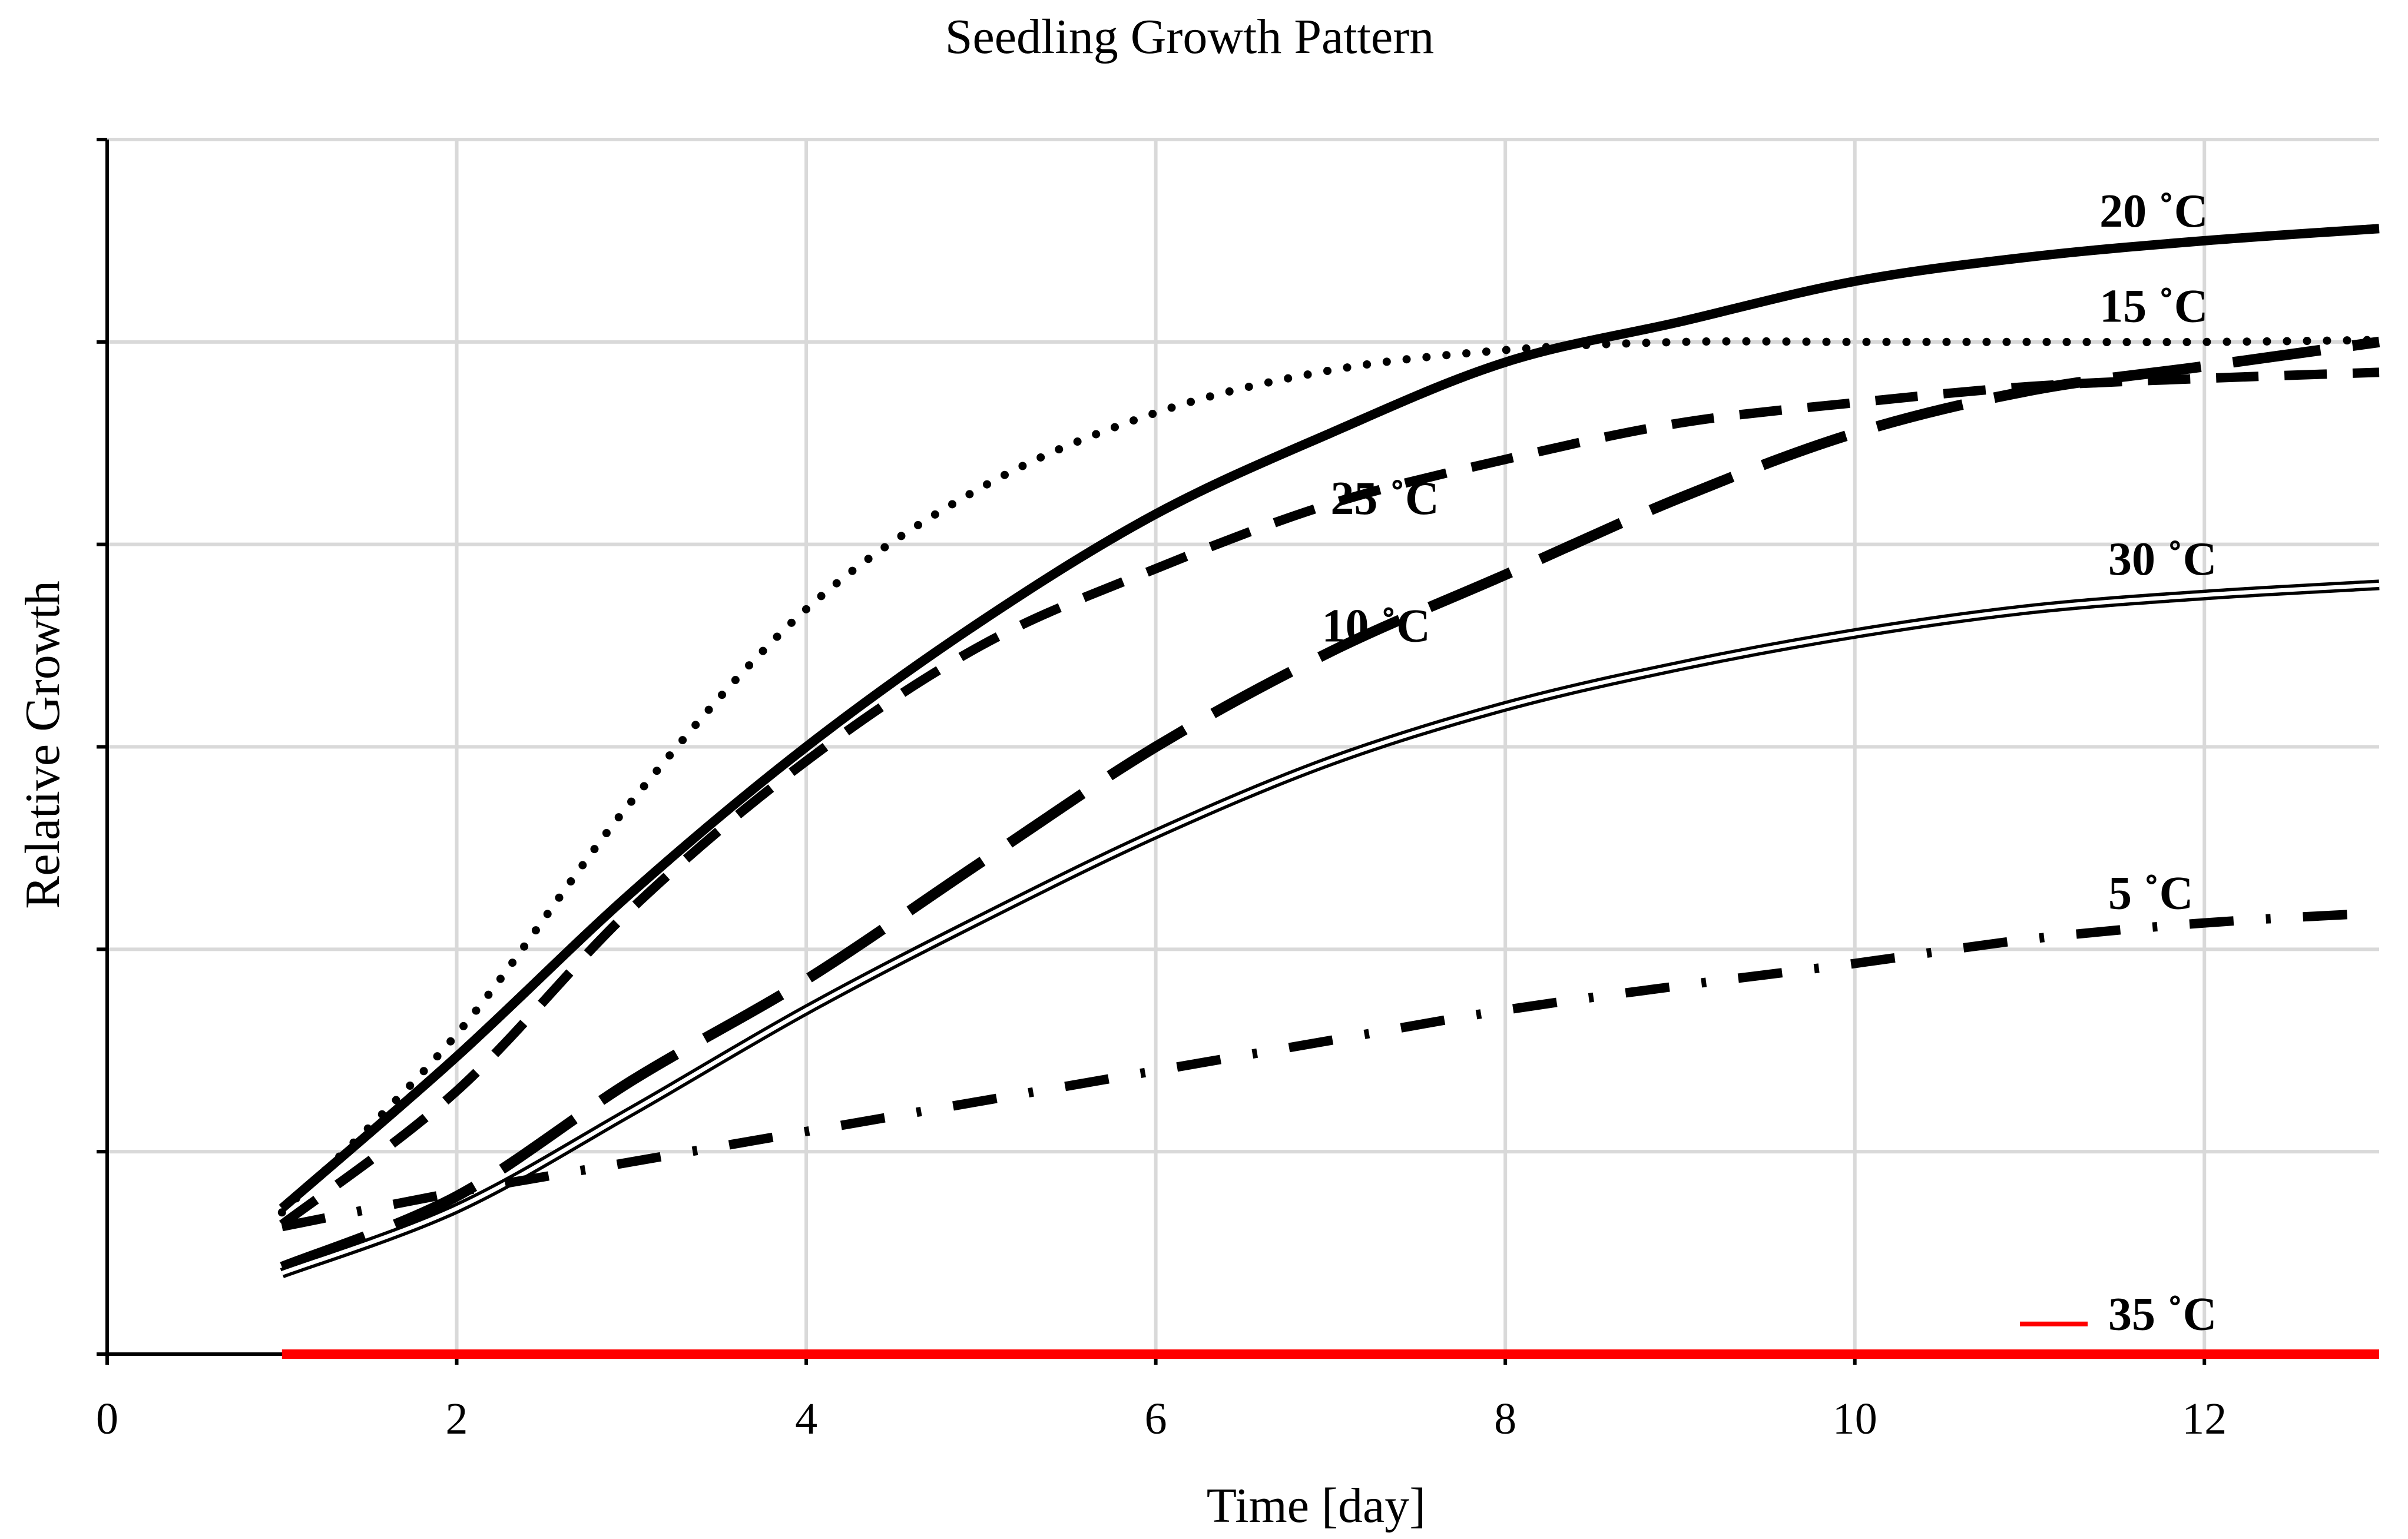 This screenshot has height=1539, width=2408. Describe the element at coordinates (2153, 211) in the screenshot. I see `series-label-0: 20 ˚C` at that location.